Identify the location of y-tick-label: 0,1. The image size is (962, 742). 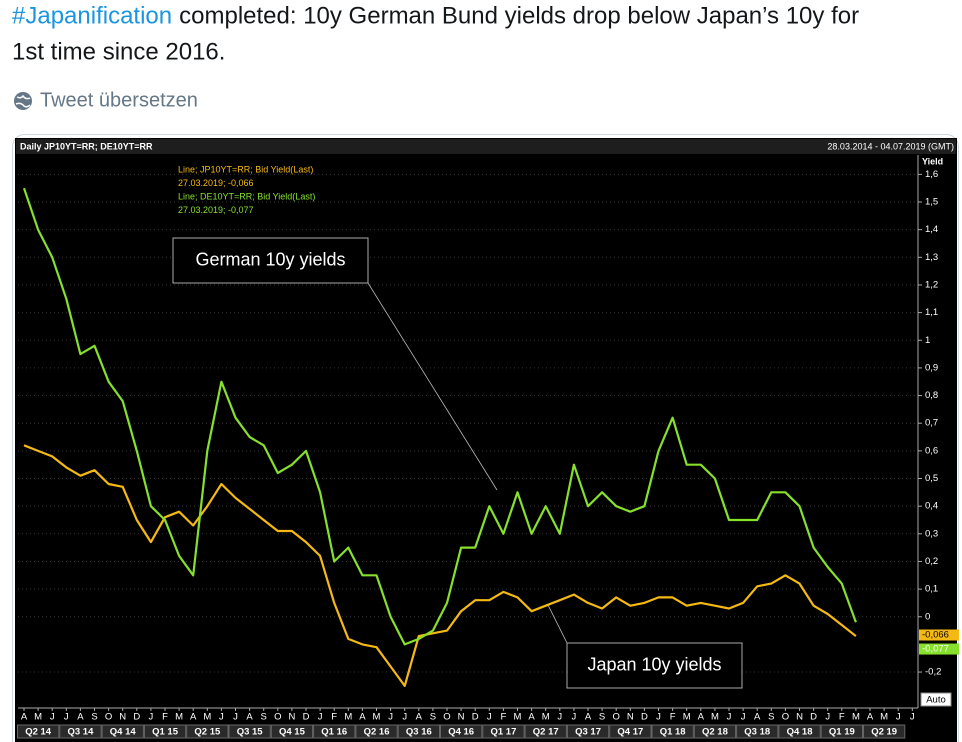
(931, 589).